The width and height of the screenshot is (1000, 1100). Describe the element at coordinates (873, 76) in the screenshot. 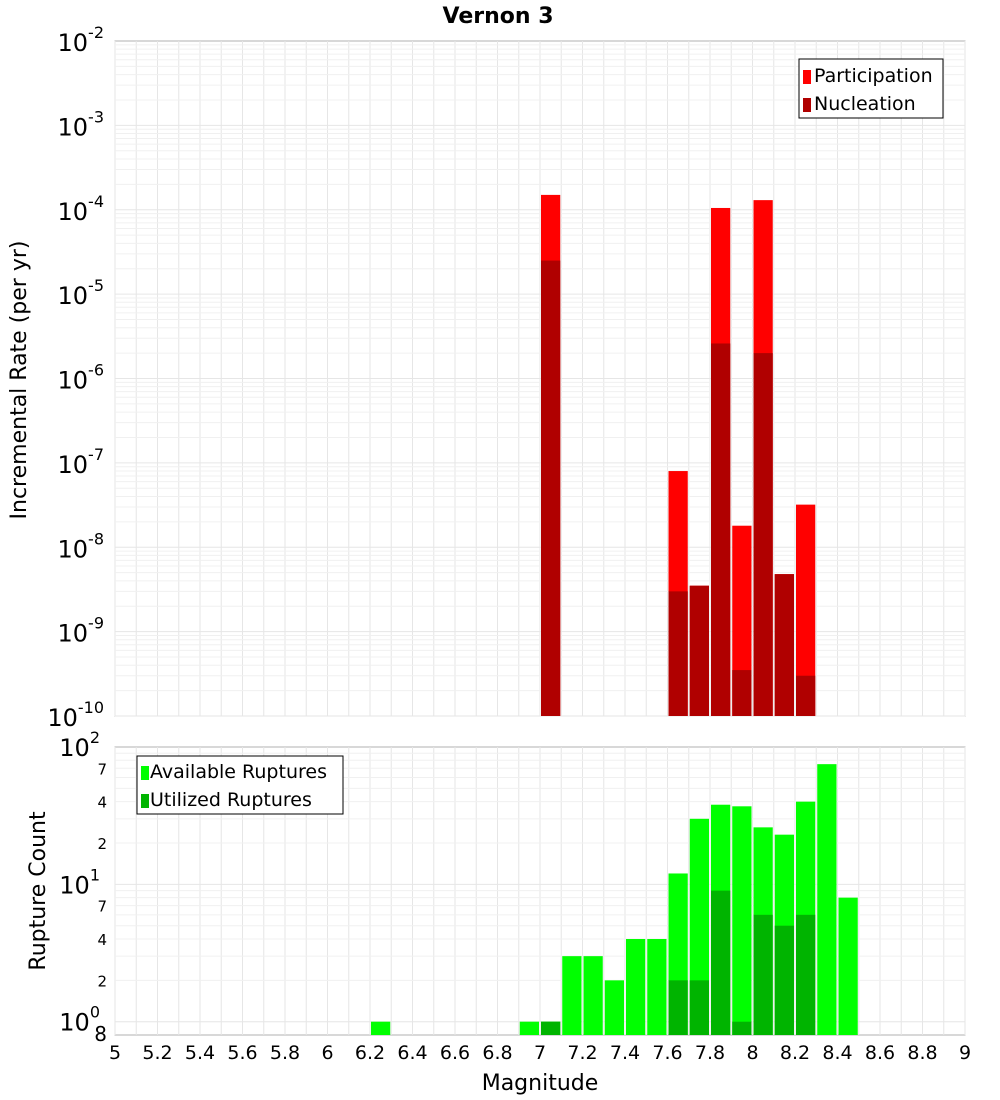

I see `legend-label: Participation` at that location.